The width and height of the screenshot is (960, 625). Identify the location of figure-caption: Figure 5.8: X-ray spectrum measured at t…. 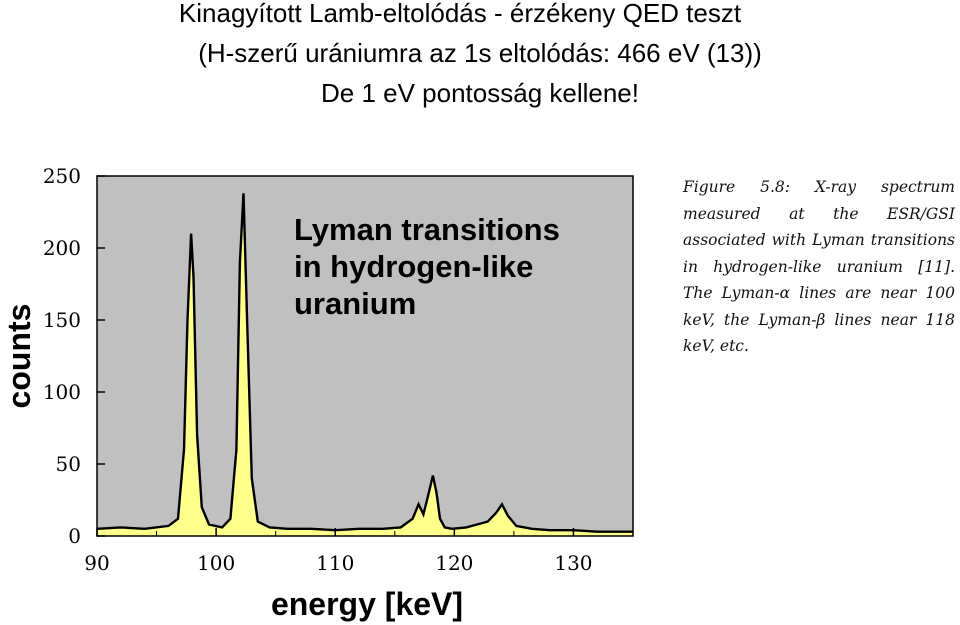
(819, 266).